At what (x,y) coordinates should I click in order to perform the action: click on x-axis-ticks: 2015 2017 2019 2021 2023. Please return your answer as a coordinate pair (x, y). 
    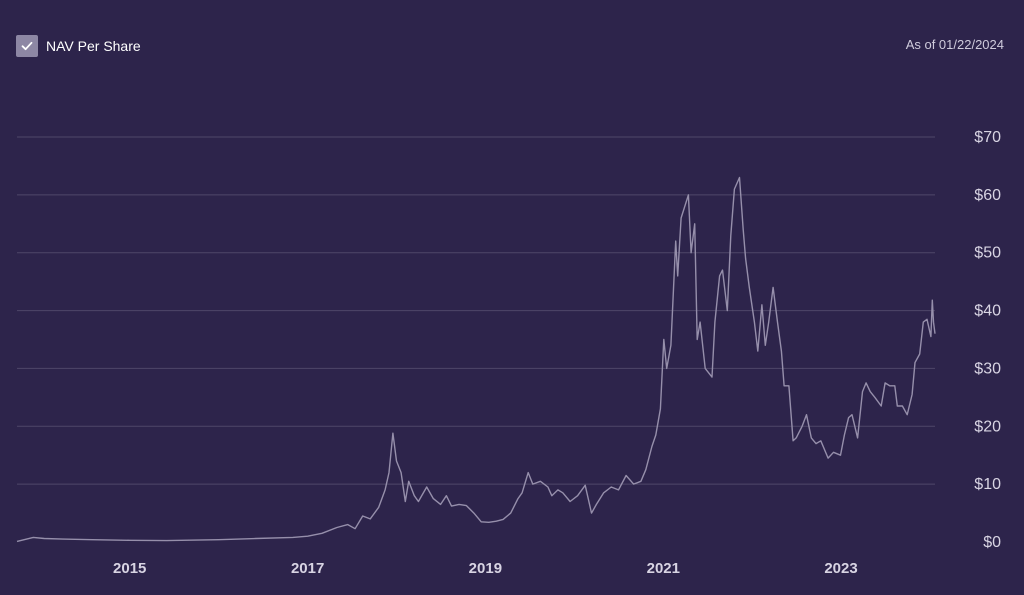
    Looking at the image, I should click on (485, 568).